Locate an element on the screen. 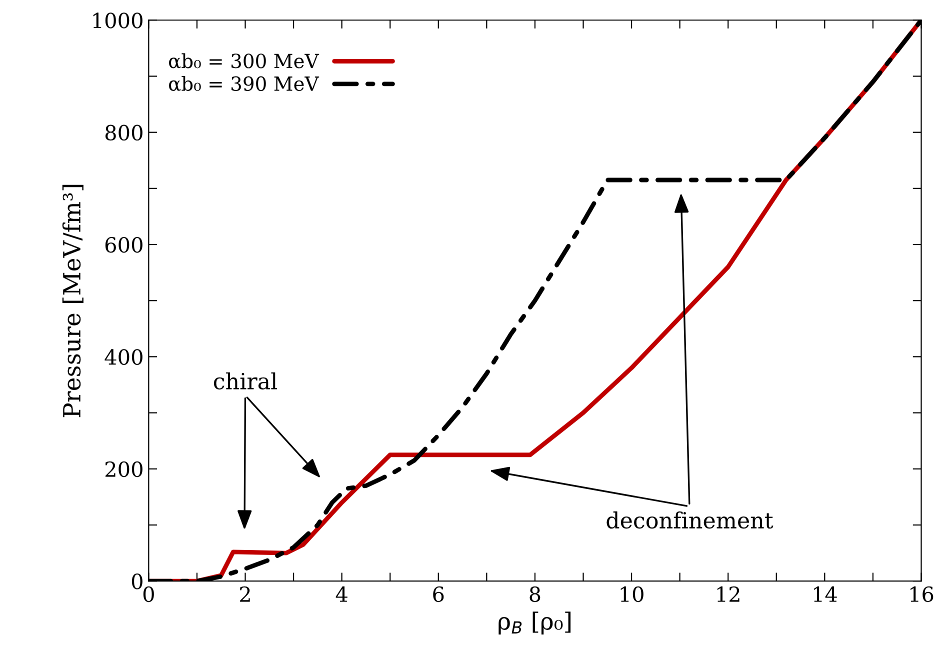  x-tick-label: 4 is located at coordinates (342, 594).